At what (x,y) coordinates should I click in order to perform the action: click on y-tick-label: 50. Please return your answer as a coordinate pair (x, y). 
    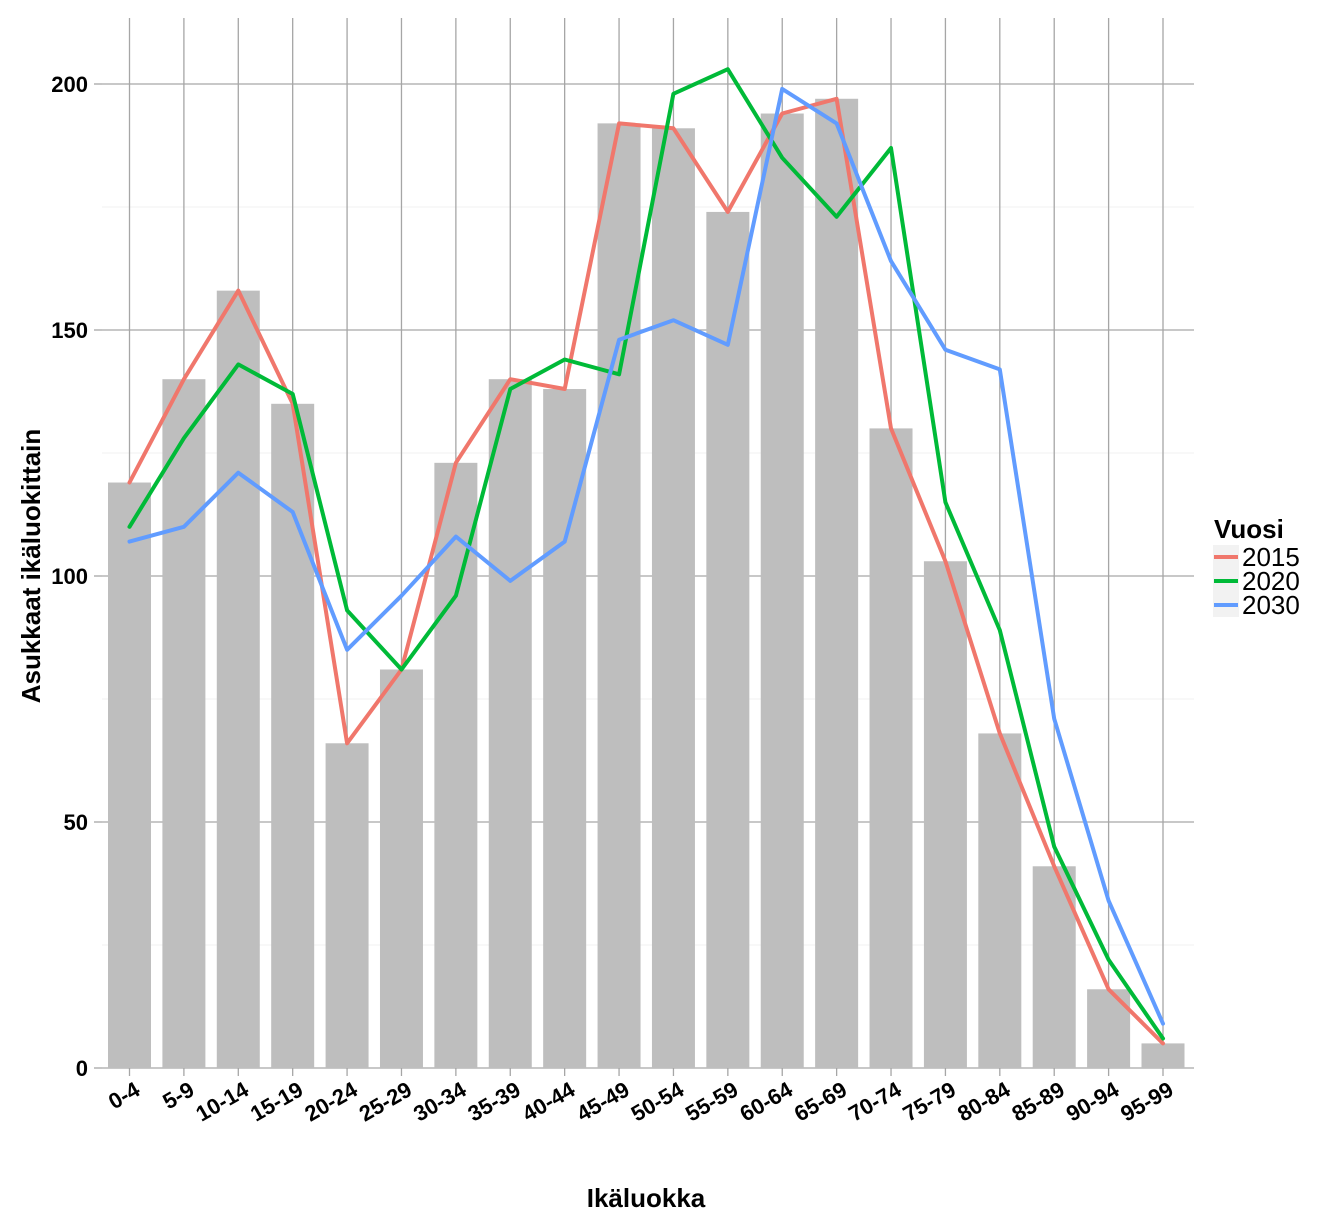
    Looking at the image, I should click on (76, 822).